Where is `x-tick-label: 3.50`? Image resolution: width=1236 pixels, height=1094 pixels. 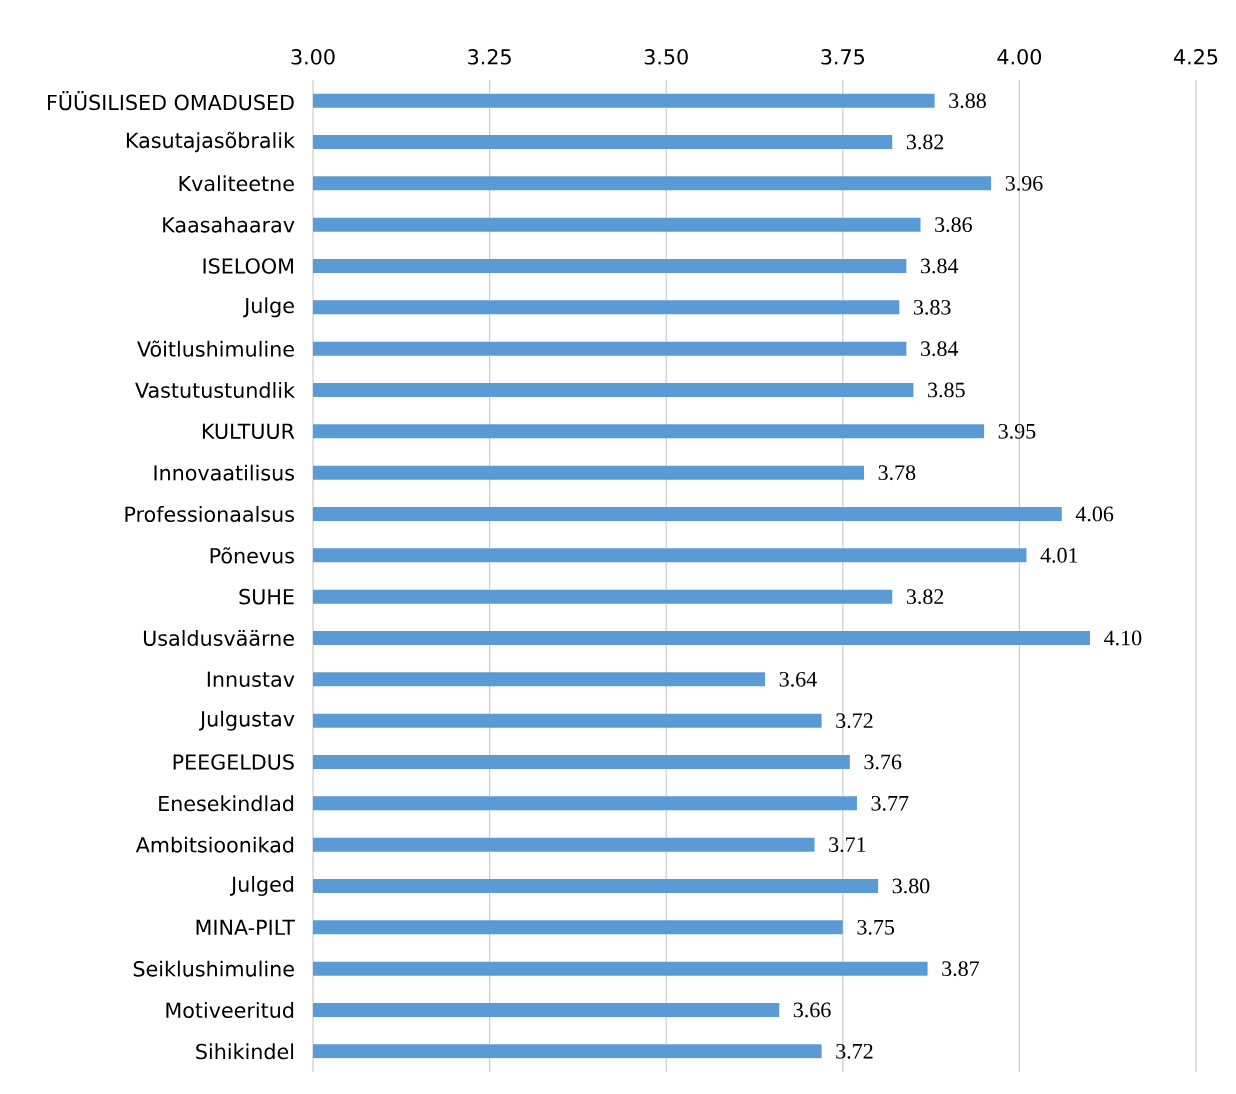
x-tick-label: 3.50 is located at coordinates (666, 57).